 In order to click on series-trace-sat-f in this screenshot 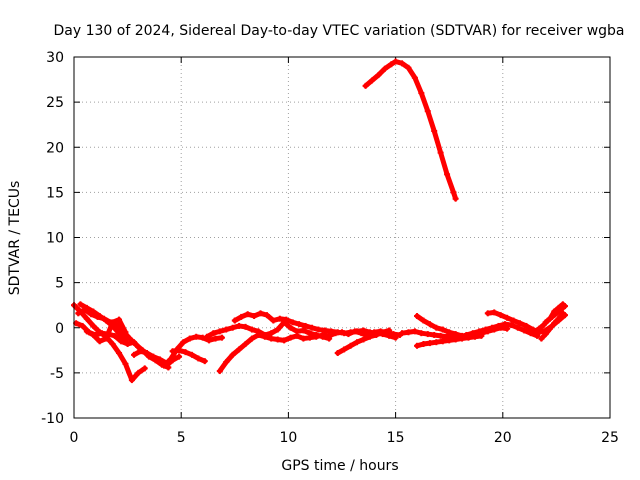, I will do `click(150, 357)`.